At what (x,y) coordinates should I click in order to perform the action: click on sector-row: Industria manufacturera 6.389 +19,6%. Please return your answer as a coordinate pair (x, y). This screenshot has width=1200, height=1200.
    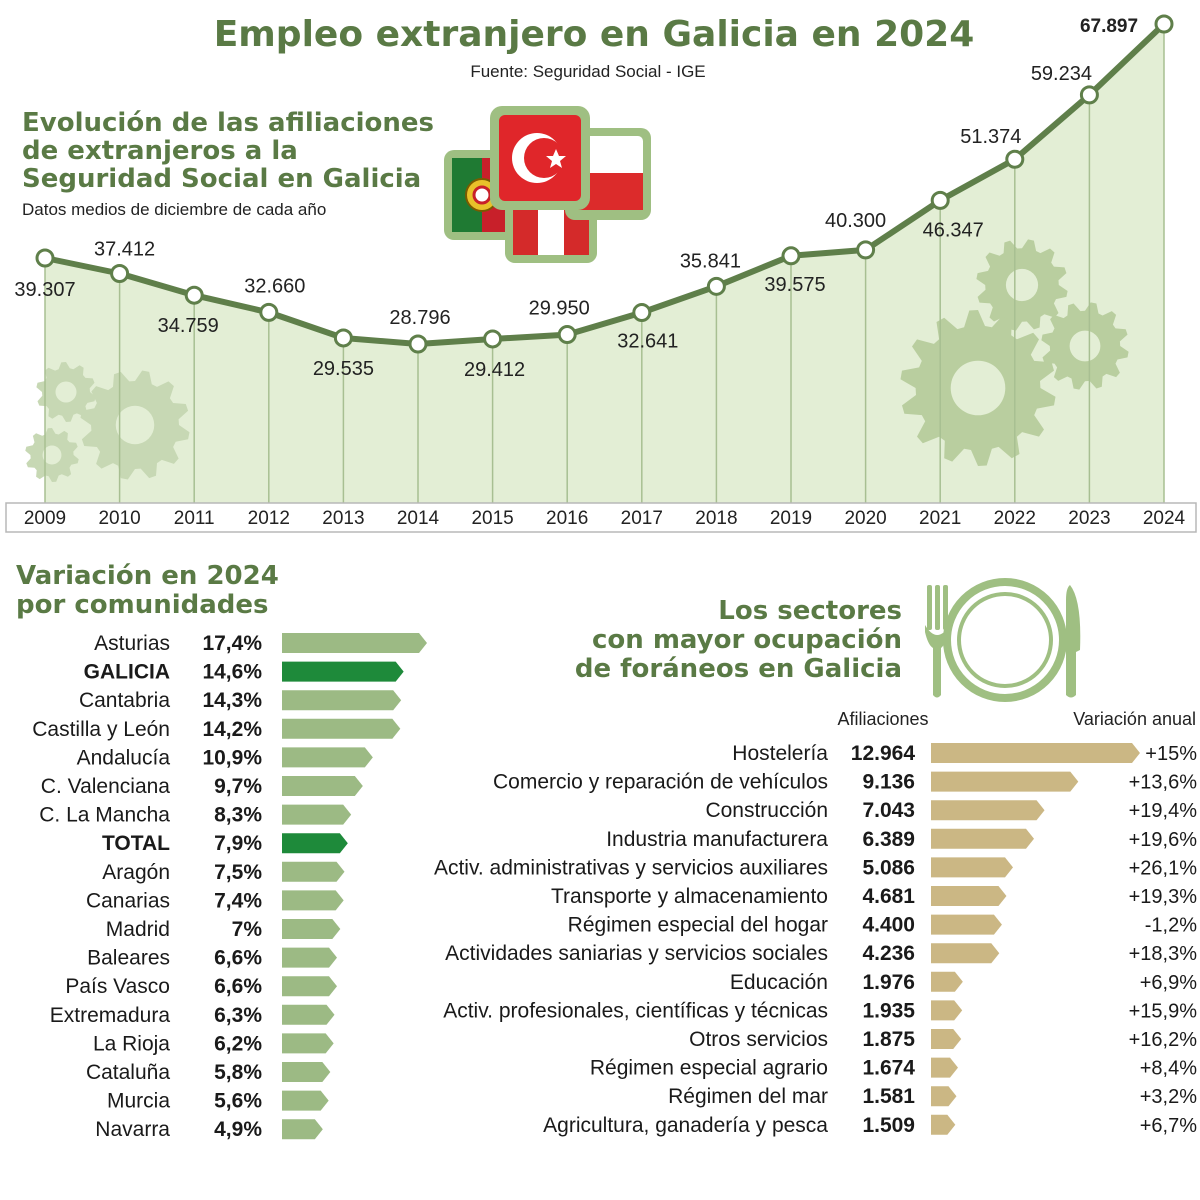
    Looking at the image, I should click on (901, 839).